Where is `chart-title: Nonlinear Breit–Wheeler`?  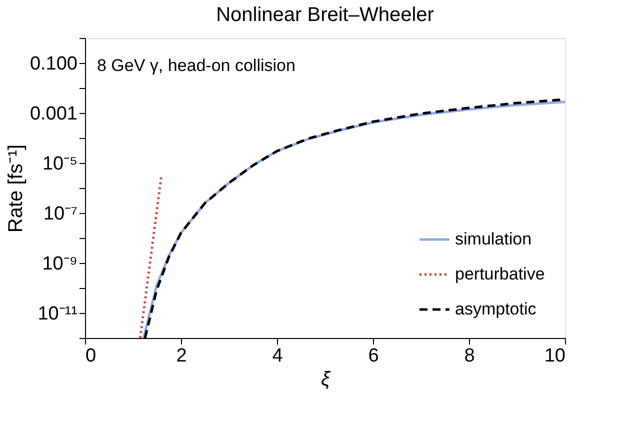 chart-title: Nonlinear Breit–Wheeler is located at coordinates (325, 15).